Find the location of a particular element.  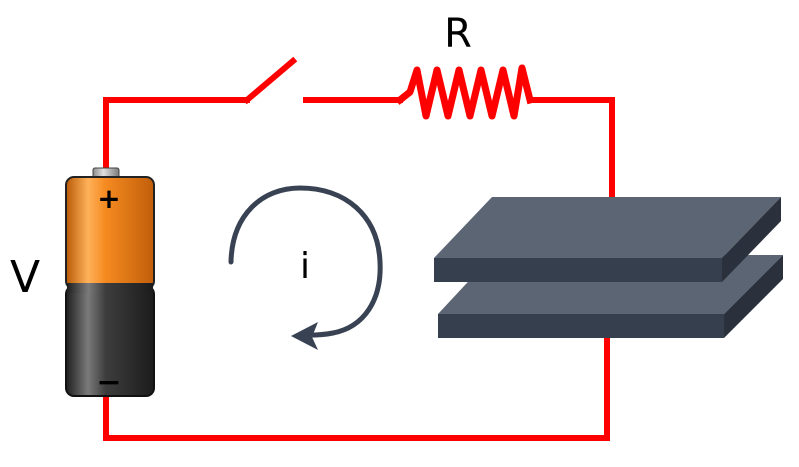

resistor-label: R is located at coordinates (458, 34).